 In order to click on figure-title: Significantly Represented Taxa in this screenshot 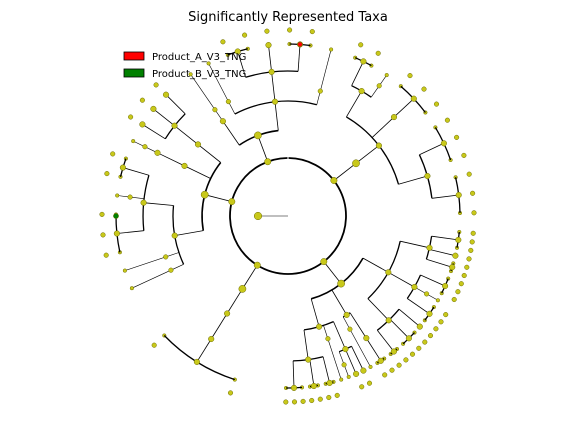, I will do `click(288, 17)`.